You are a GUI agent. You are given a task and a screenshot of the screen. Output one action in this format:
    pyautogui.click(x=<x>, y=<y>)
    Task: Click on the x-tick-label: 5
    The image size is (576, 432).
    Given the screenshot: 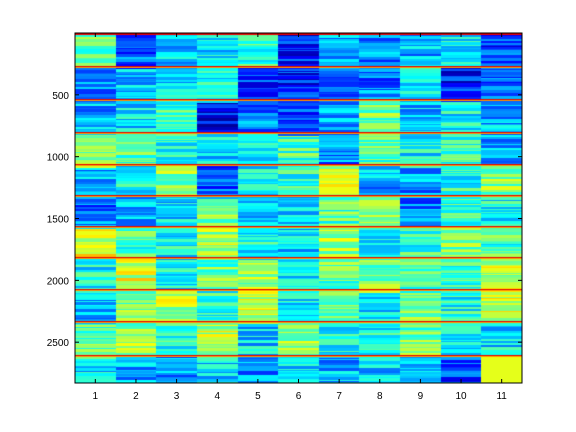 What is the action you would take?
    pyautogui.click(x=258, y=396)
    